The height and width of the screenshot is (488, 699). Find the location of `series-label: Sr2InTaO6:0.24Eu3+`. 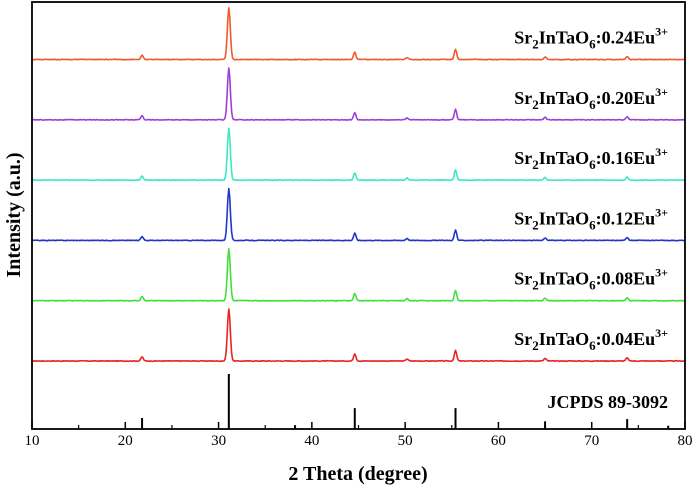

series-label: Sr2InTaO6:0.24Eu3+ is located at coordinates (591, 38).